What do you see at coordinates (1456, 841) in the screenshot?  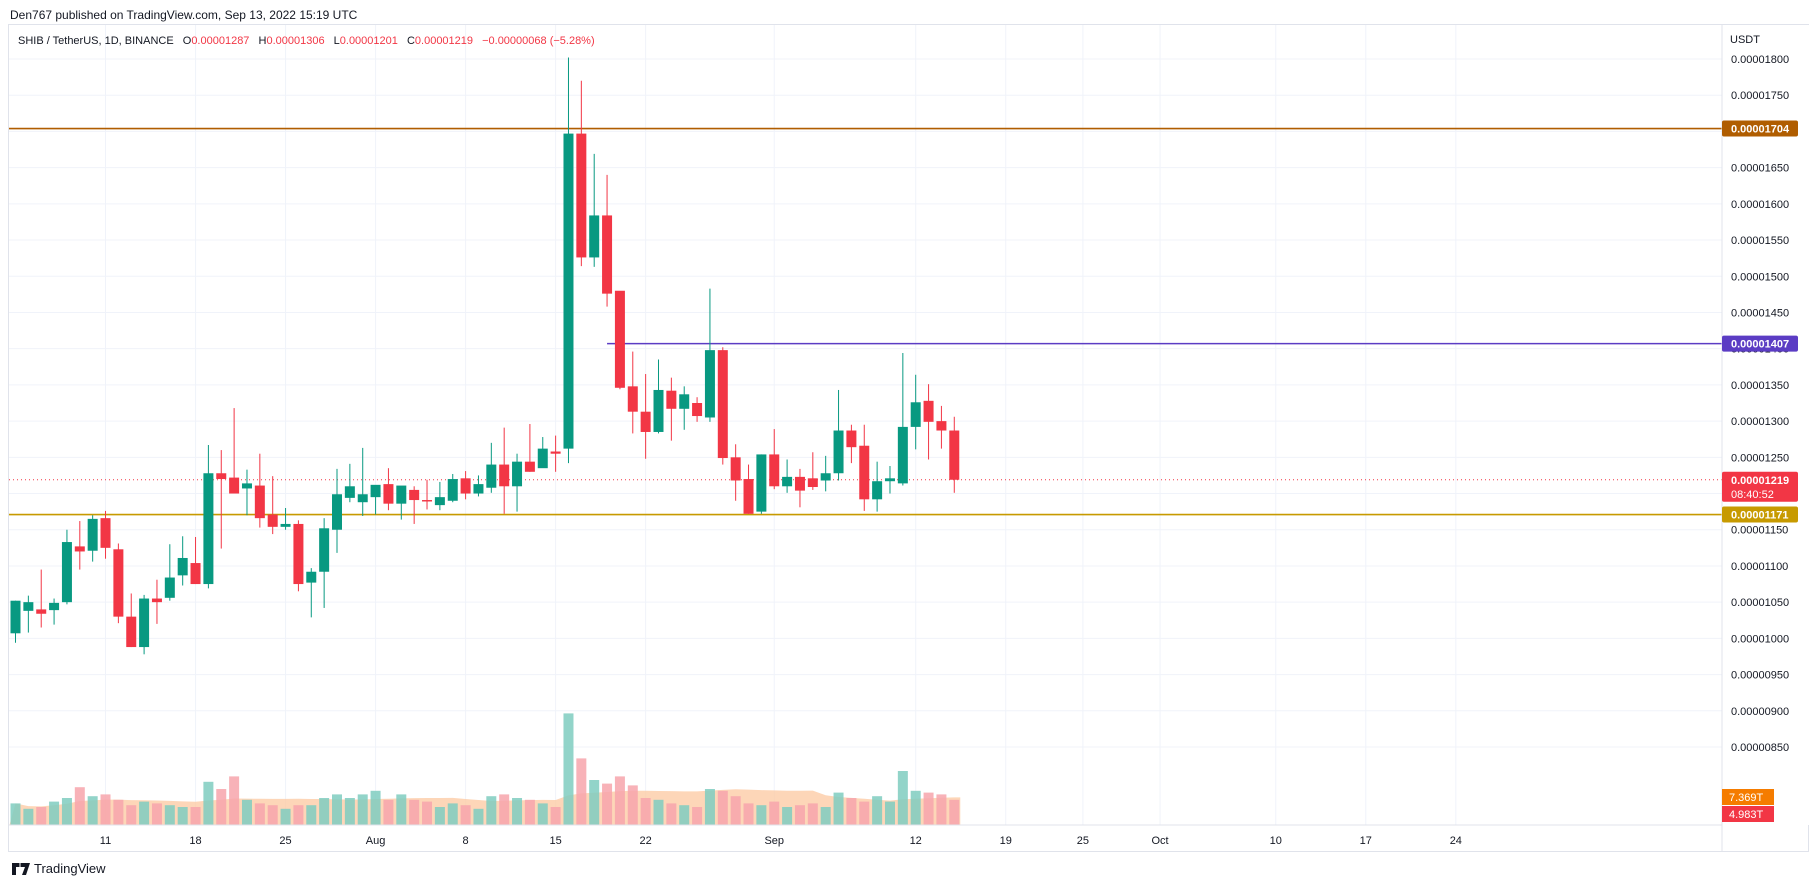 I see `time-axis-tick: 24` at bounding box center [1456, 841].